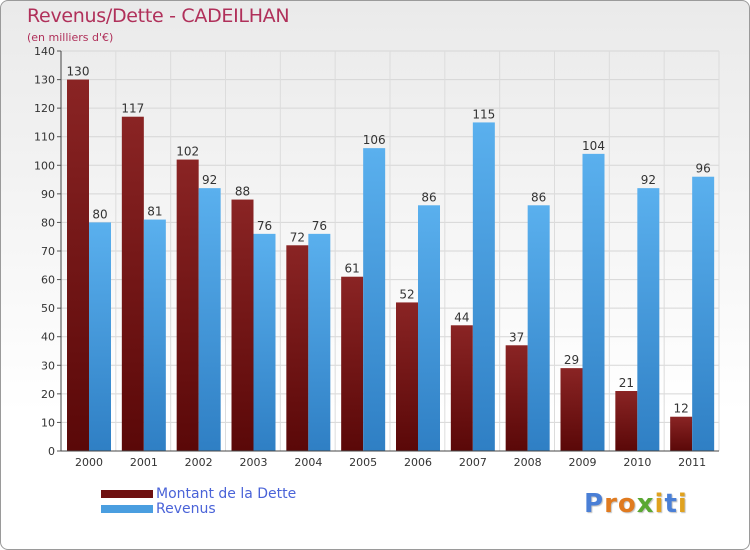 The image size is (750, 550). Describe the element at coordinates (406, 294) in the screenshot. I see `data-label-debt: 52` at that location.